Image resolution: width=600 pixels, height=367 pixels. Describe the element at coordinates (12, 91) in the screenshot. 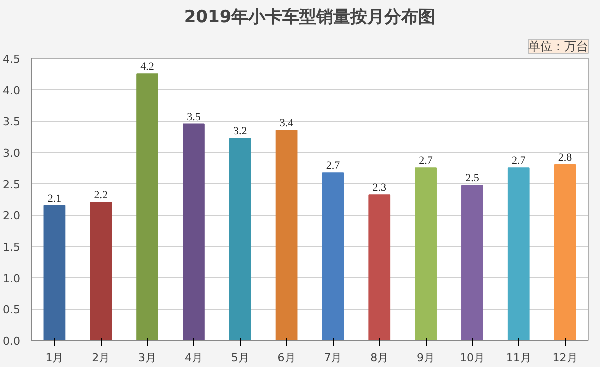

I see `y-tick-label: 4.0` at that location.